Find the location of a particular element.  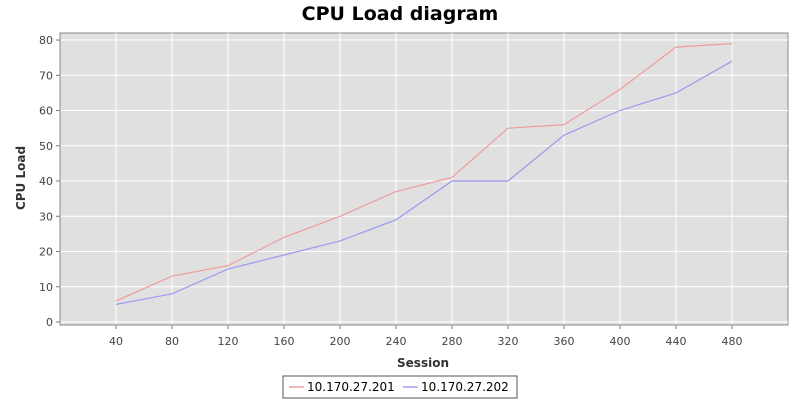

x-tick-label: 80 is located at coordinates (172, 341).